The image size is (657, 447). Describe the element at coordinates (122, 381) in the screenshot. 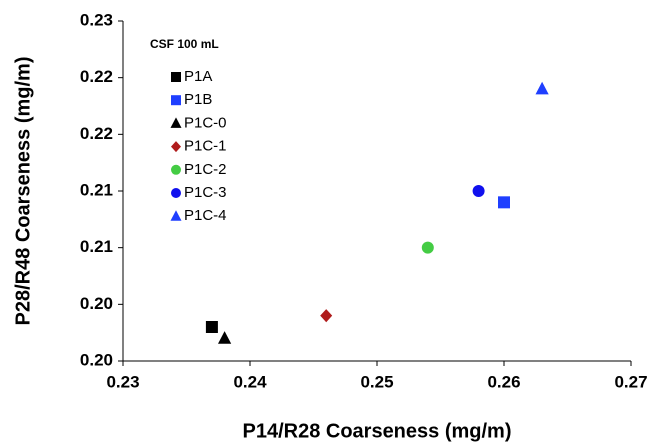

I see `x-tick-label: 0.23` at that location.